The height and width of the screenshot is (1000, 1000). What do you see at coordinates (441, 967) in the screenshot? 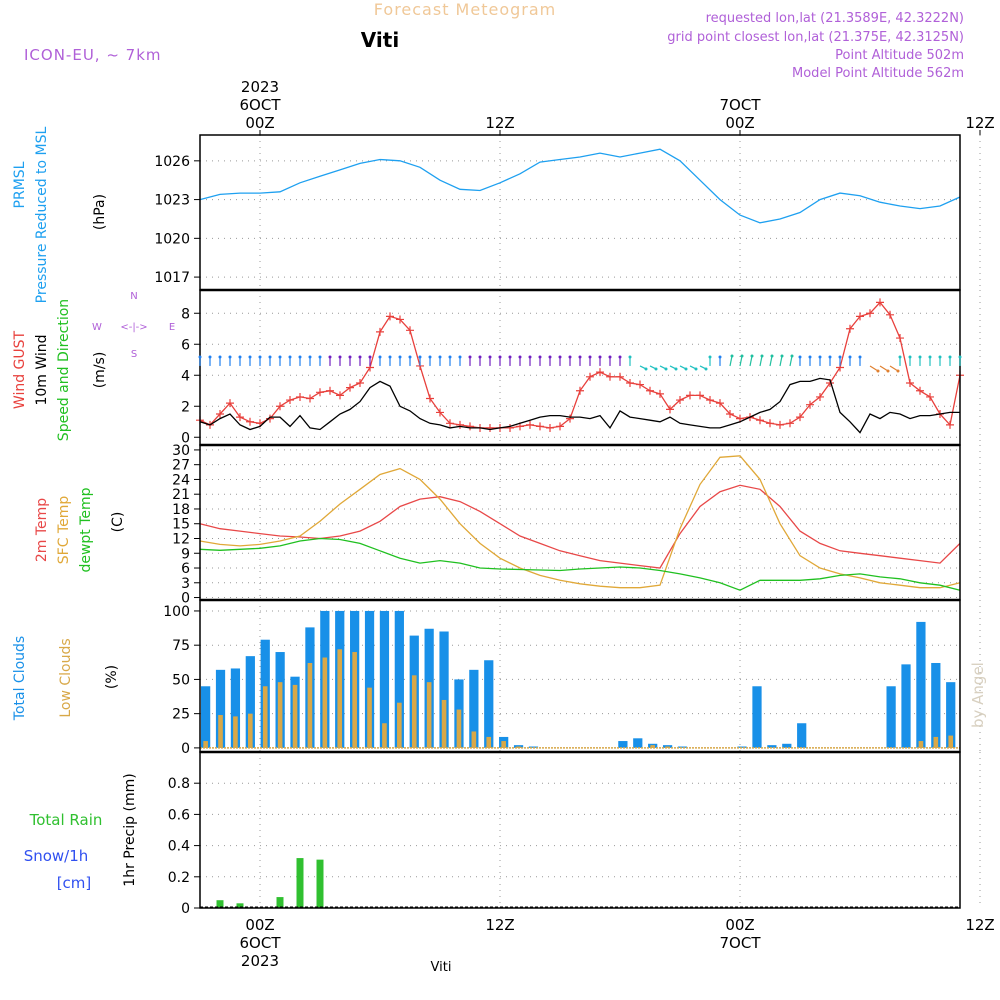
I see `footer-location: Viti` at bounding box center [441, 967].